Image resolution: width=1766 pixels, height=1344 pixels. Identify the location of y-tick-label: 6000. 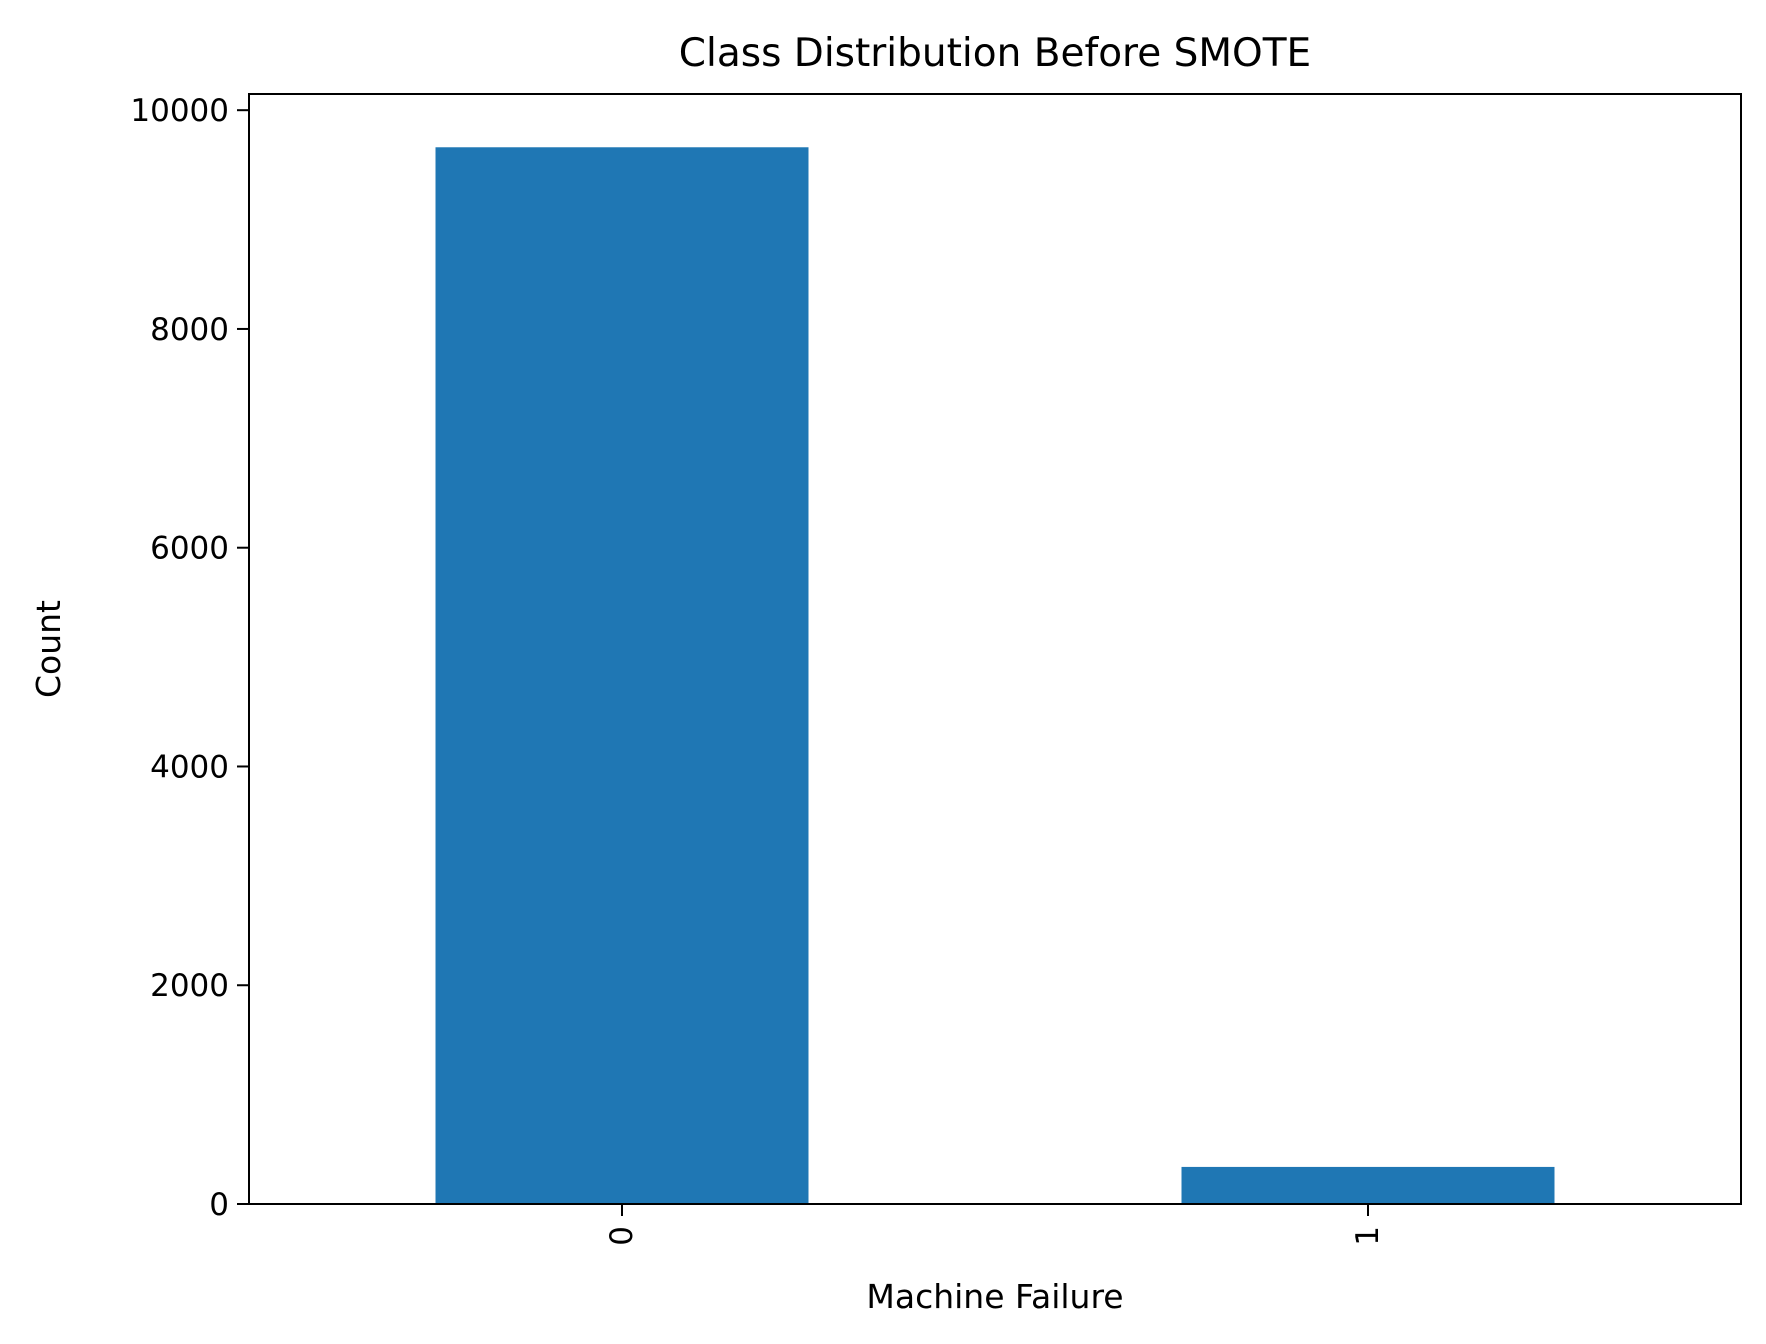
(189, 549).